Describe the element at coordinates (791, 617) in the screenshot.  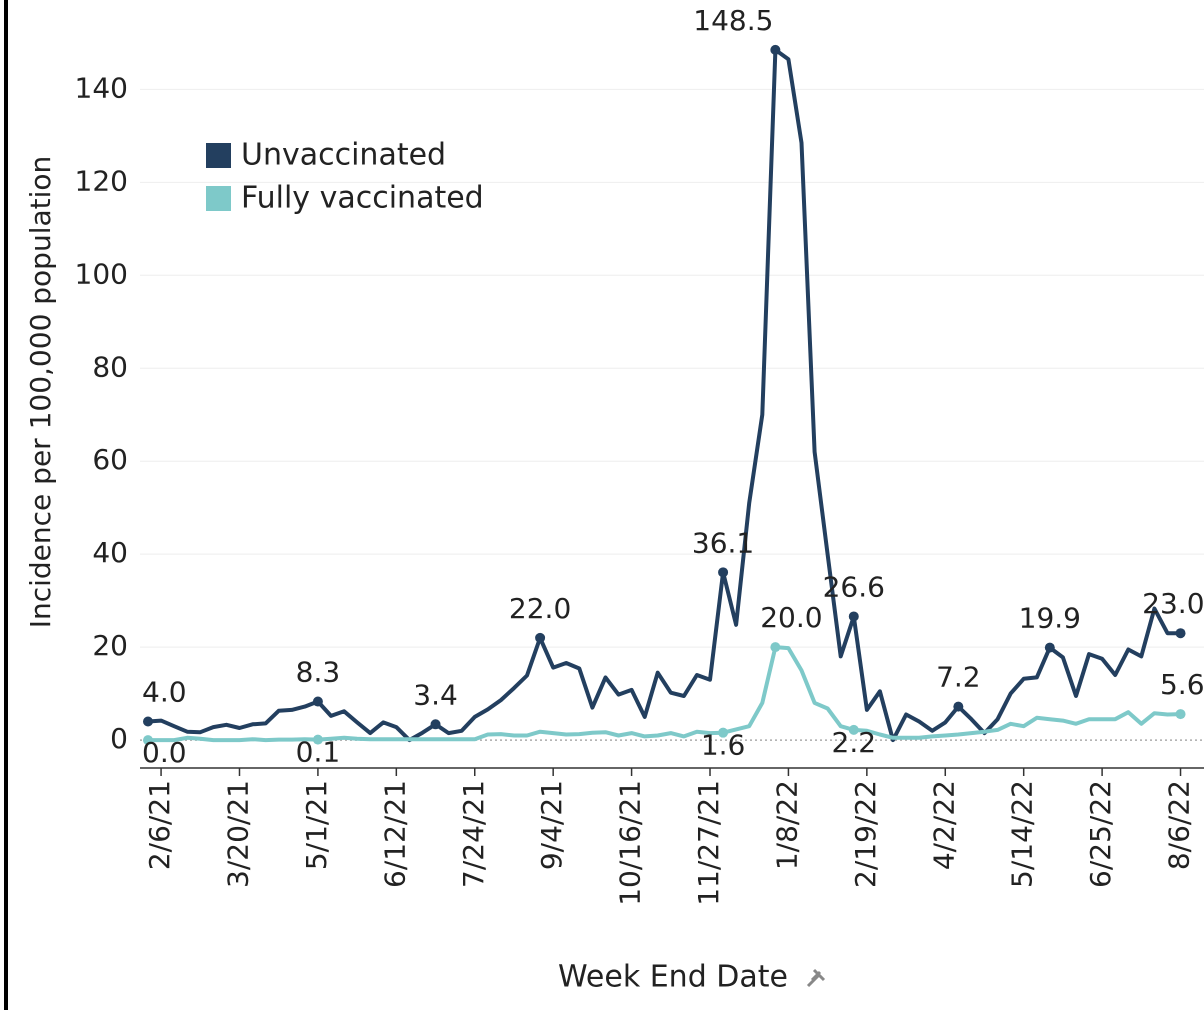
I see `data-label: 20.0` at that location.